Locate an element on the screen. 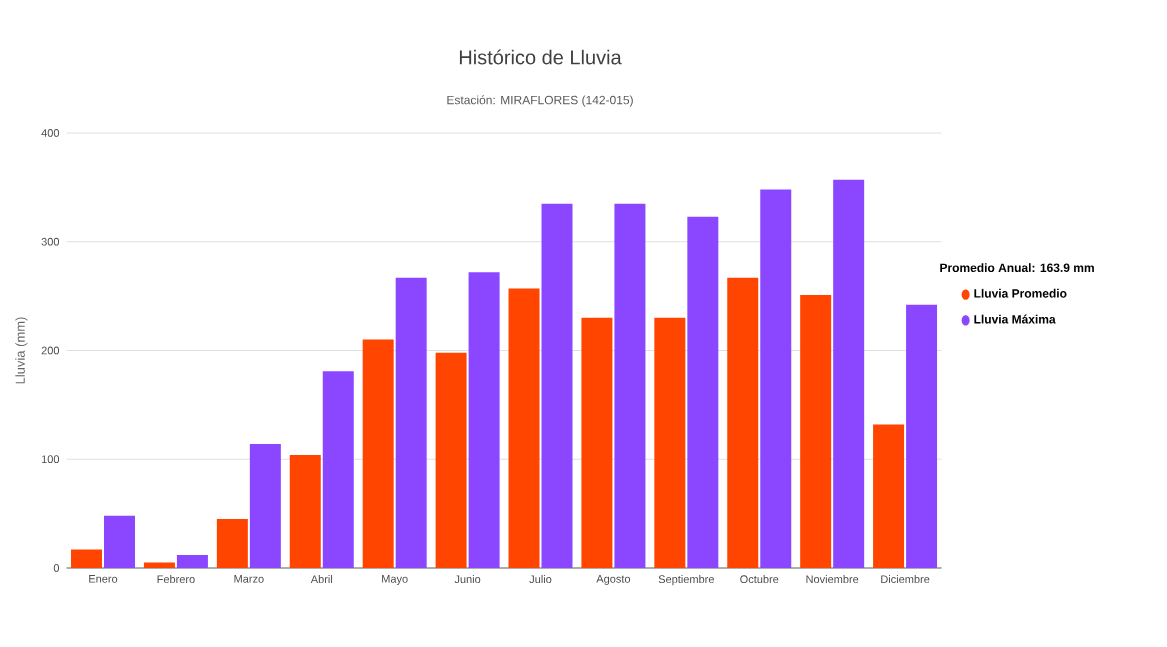 The height and width of the screenshot is (647, 1167). x-tick-label: Octubre is located at coordinates (759, 579).